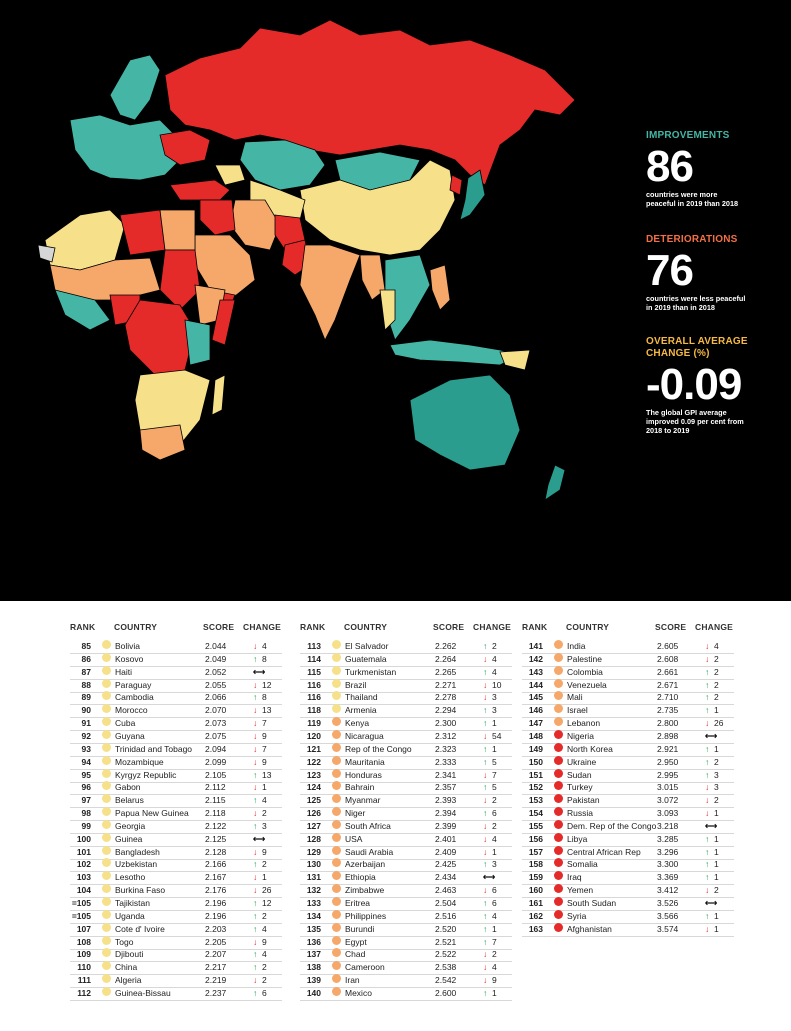 Image resolution: width=791 pixels, height=1031 pixels. What do you see at coordinates (83, 838) in the screenshot?
I see `rank-cell: 100` at bounding box center [83, 838].